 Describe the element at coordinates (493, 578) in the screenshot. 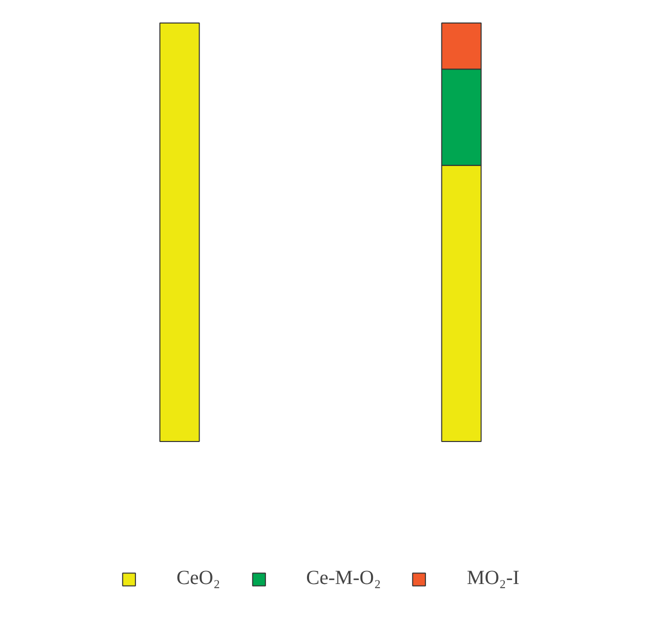

I see `legend-label: MO₂-I` at that location.